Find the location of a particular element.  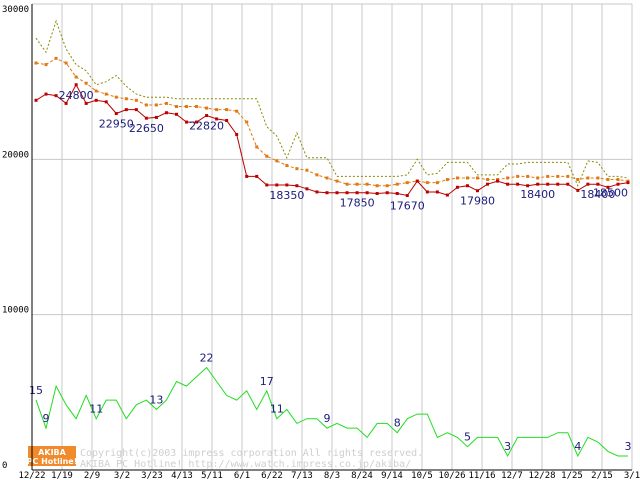

x-tick-label: 5/11 is located at coordinates (212, 475).